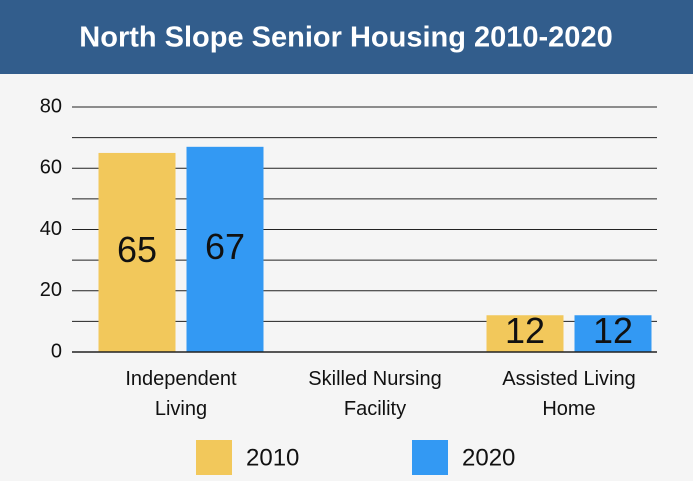 The image size is (693, 481). I want to click on x-tick-label: Independent Living, so click(181, 394).